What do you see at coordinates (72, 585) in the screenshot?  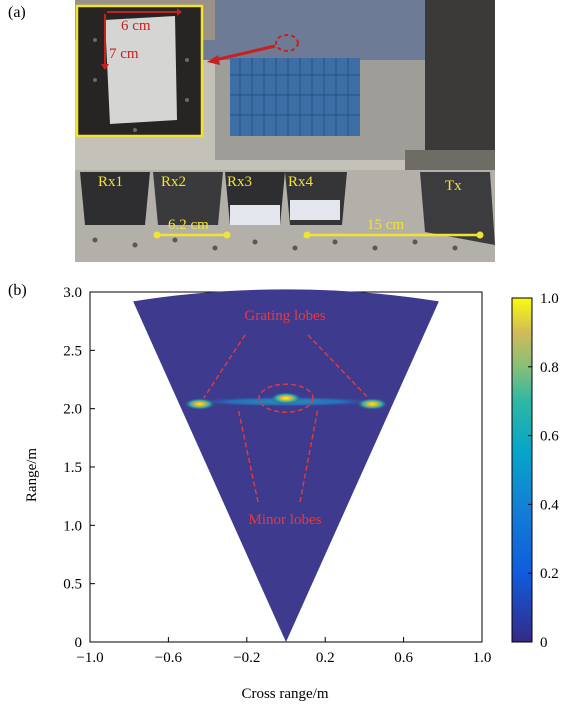 I see `y-tick-label-1: 0.5` at bounding box center [72, 585].